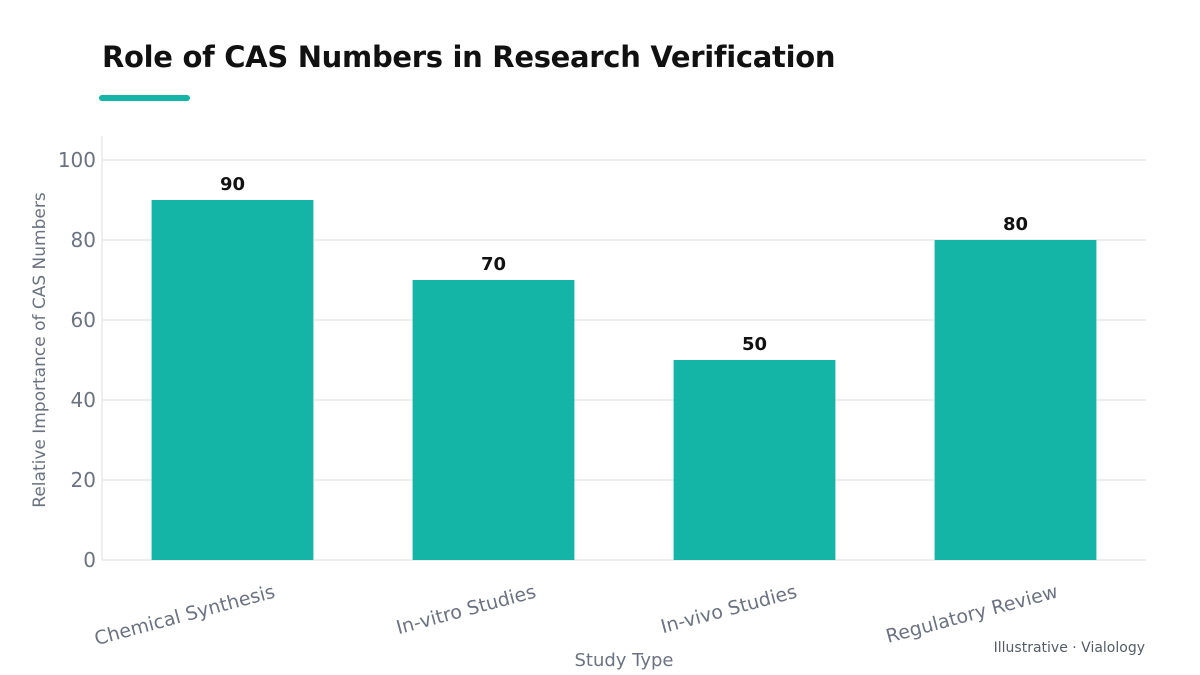  I want to click on y-tick-label: 100, so click(77, 160).